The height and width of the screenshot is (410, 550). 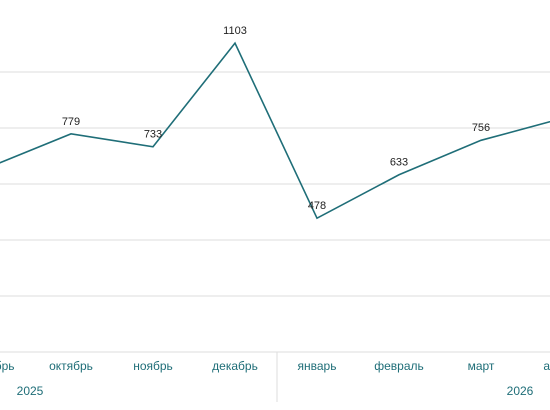 I want to click on x-tick-label: сентябрь, so click(x=7, y=366).